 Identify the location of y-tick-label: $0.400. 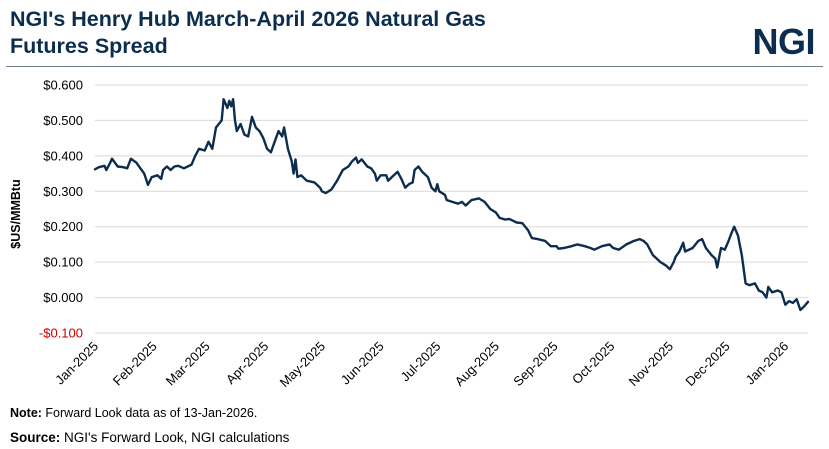
(63, 155).